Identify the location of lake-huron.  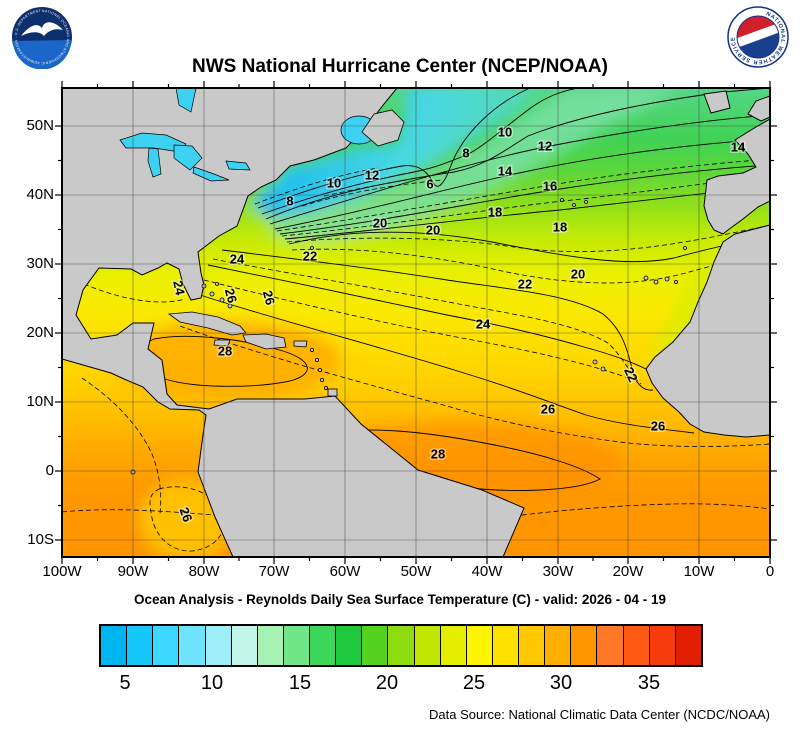
(188, 157).